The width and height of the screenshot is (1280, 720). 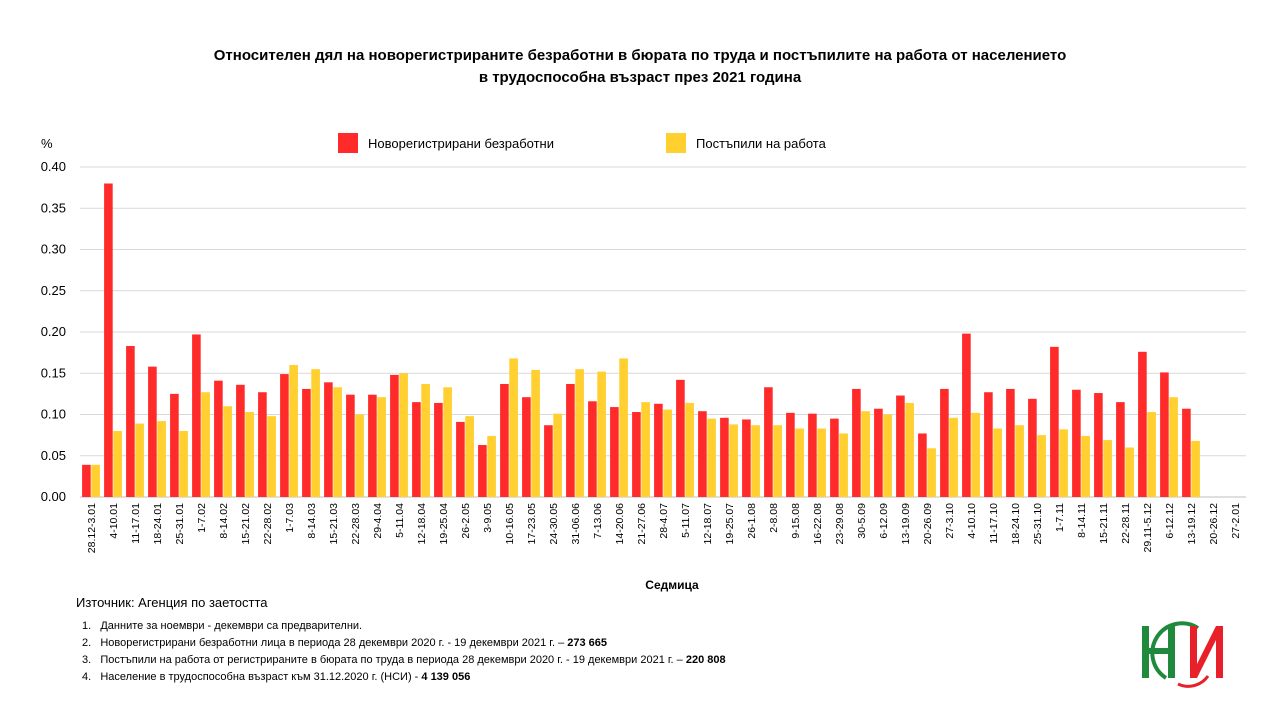 What do you see at coordinates (53, 372) in the screenshot?
I see `y-tick-label: 0.15` at bounding box center [53, 372].